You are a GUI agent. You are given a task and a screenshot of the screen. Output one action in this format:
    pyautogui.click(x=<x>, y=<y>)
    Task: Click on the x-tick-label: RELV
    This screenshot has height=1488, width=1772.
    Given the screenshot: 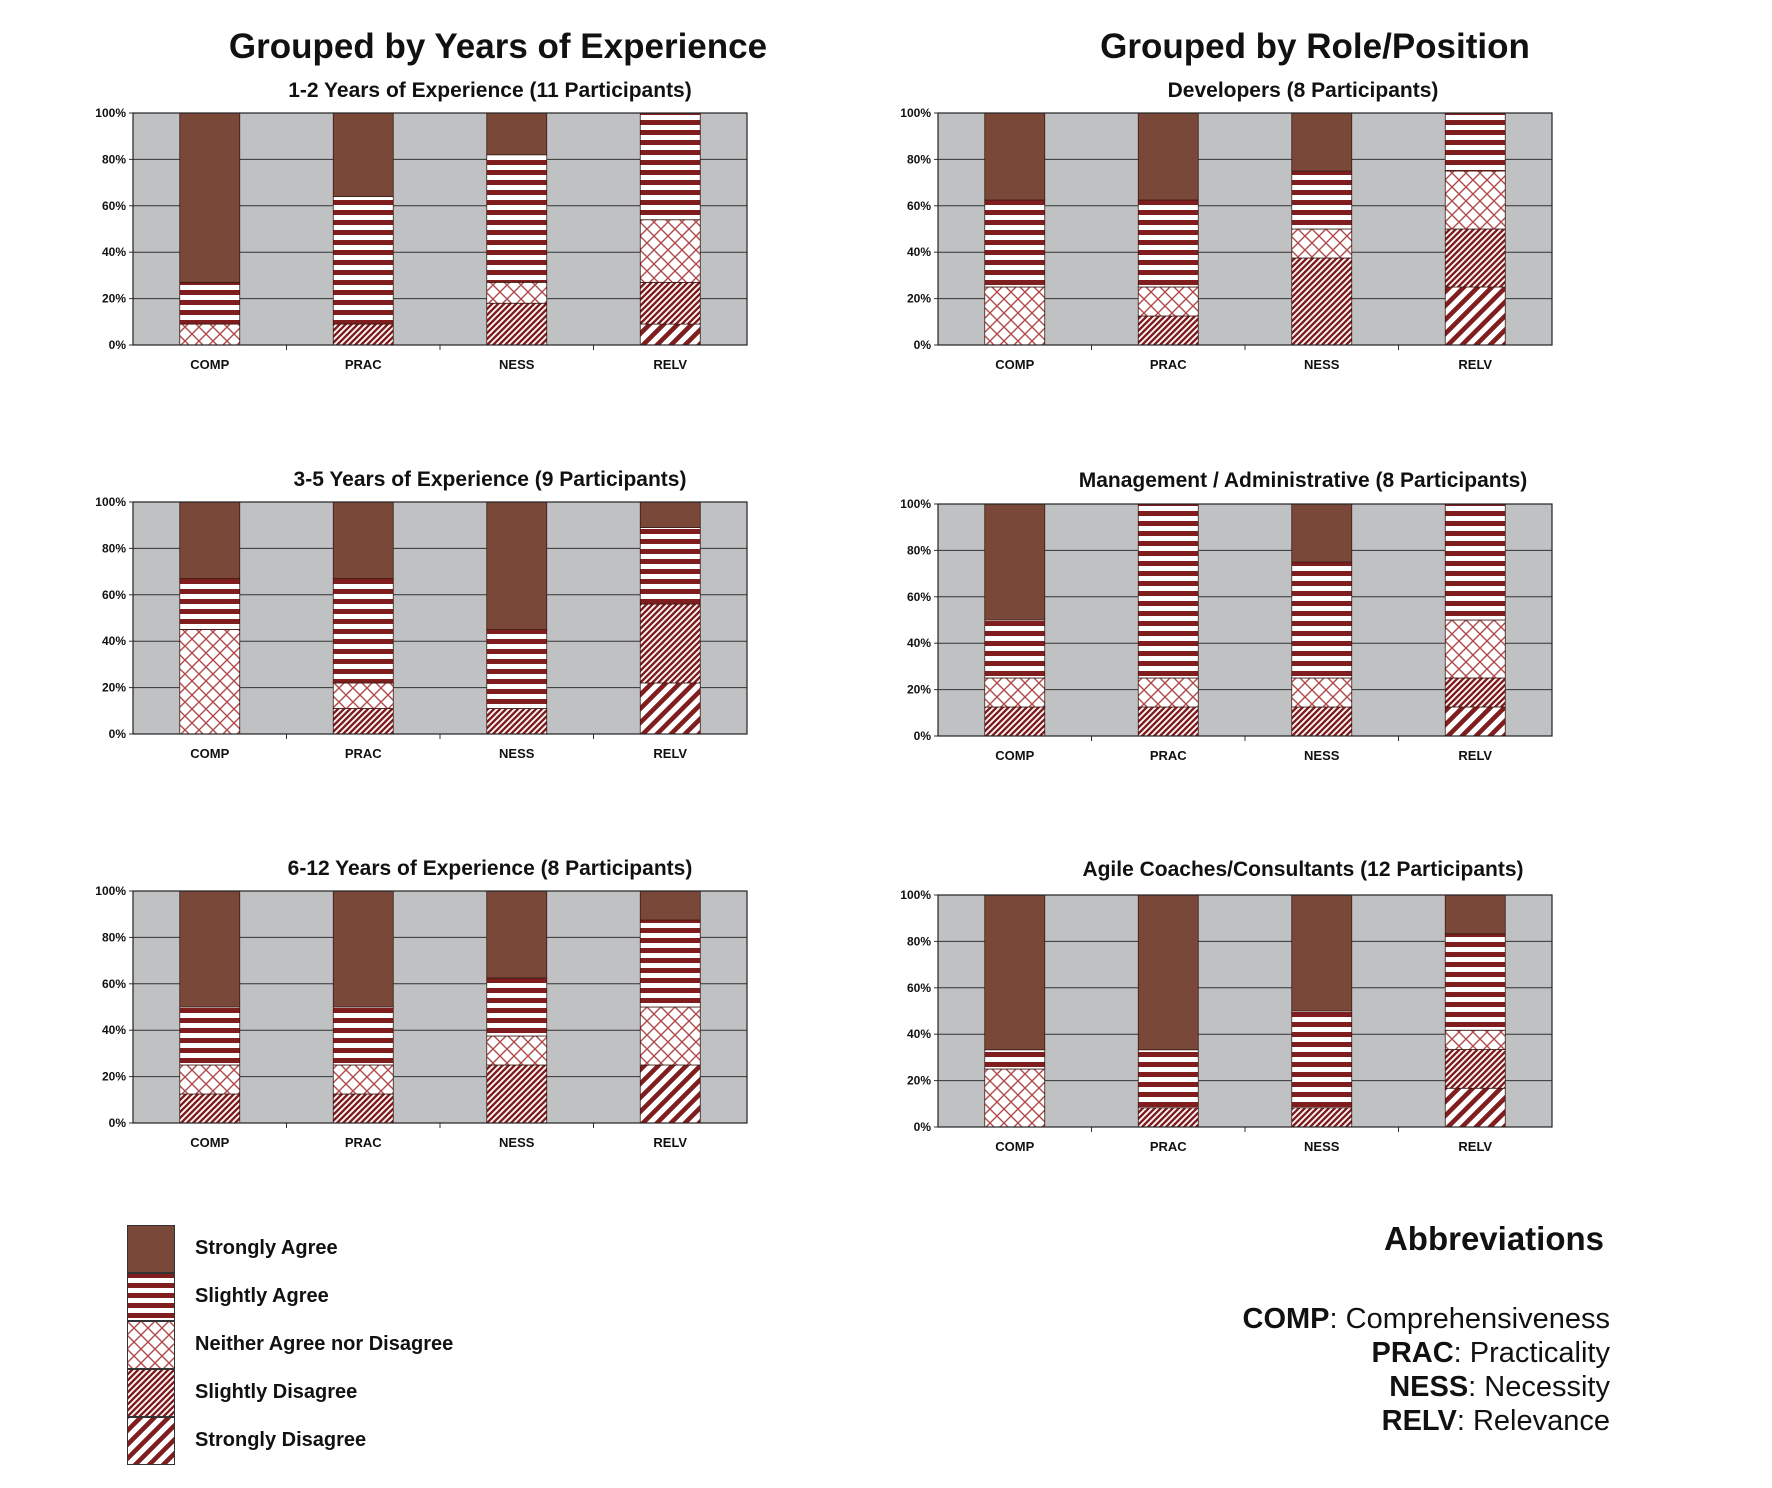 What is the action you would take?
    pyautogui.click(x=670, y=1142)
    